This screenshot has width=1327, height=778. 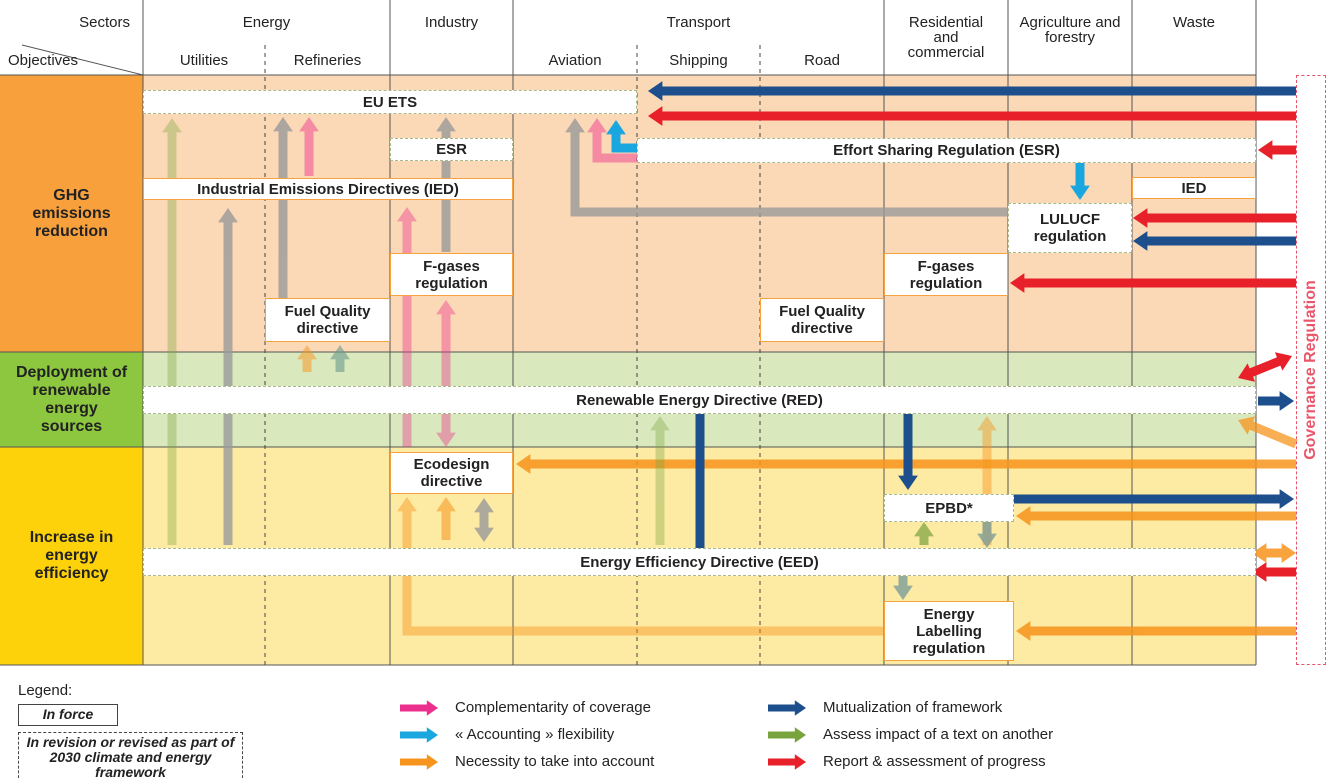 What do you see at coordinates (328, 189) in the screenshot?
I see `regulation-box: Industrial Emissions Directives (IED)` at bounding box center [328, 189].